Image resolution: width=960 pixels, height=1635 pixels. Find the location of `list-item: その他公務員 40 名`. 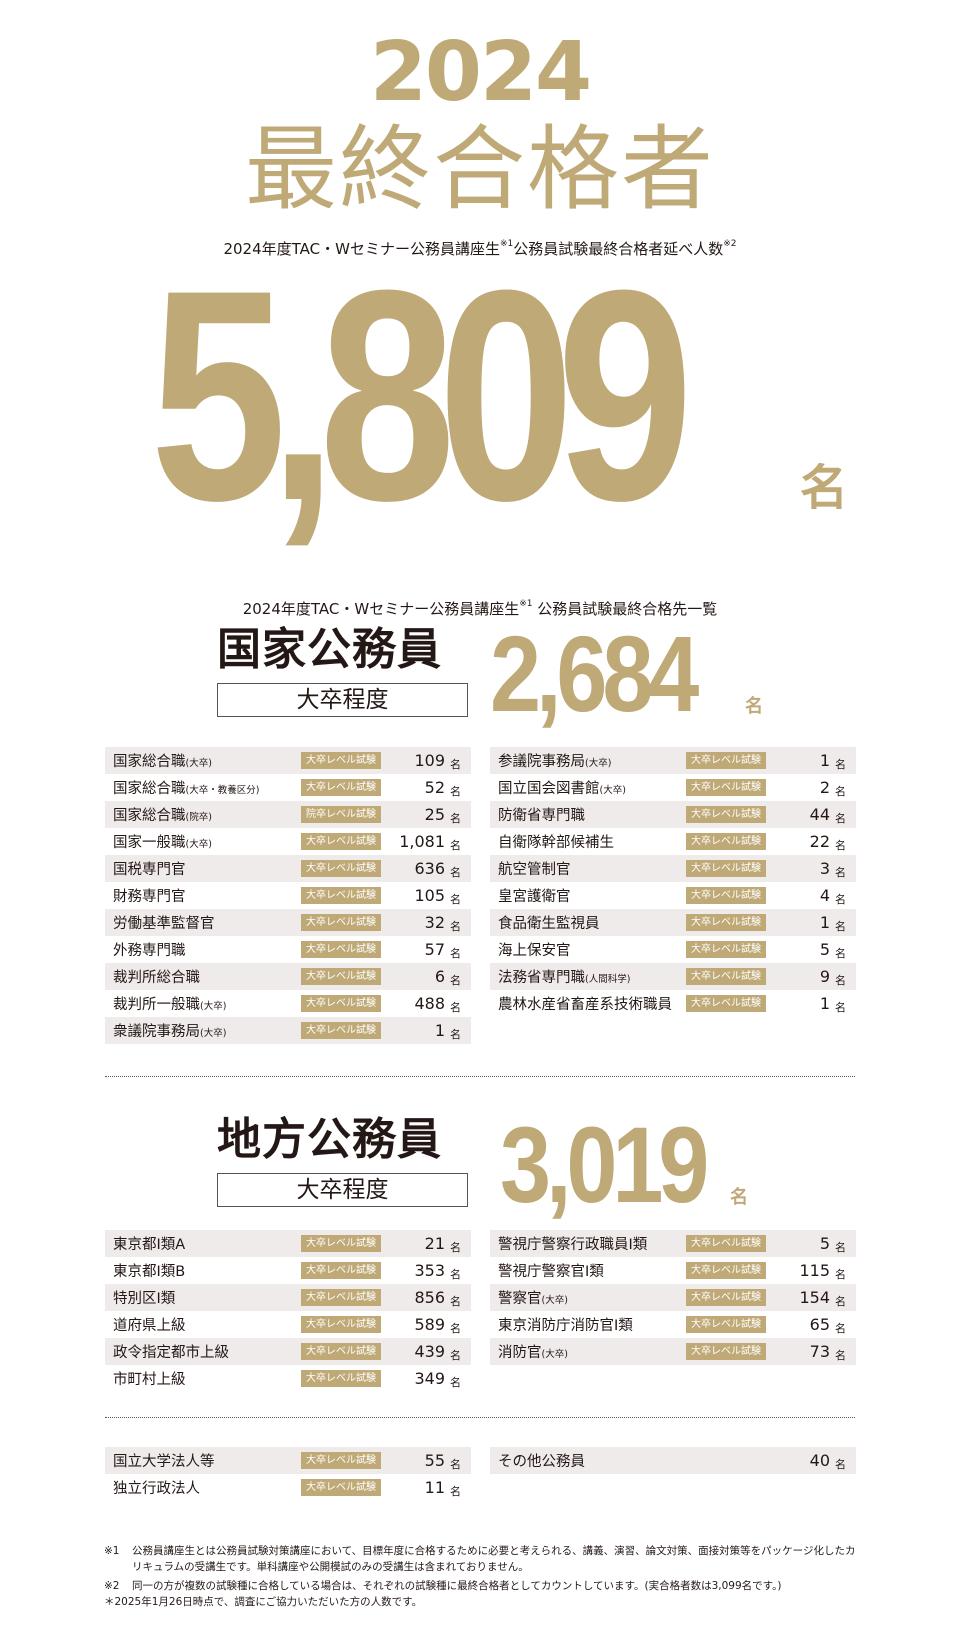

list-item: その他公務員 40 名 is located at coordinates (673, 1460).